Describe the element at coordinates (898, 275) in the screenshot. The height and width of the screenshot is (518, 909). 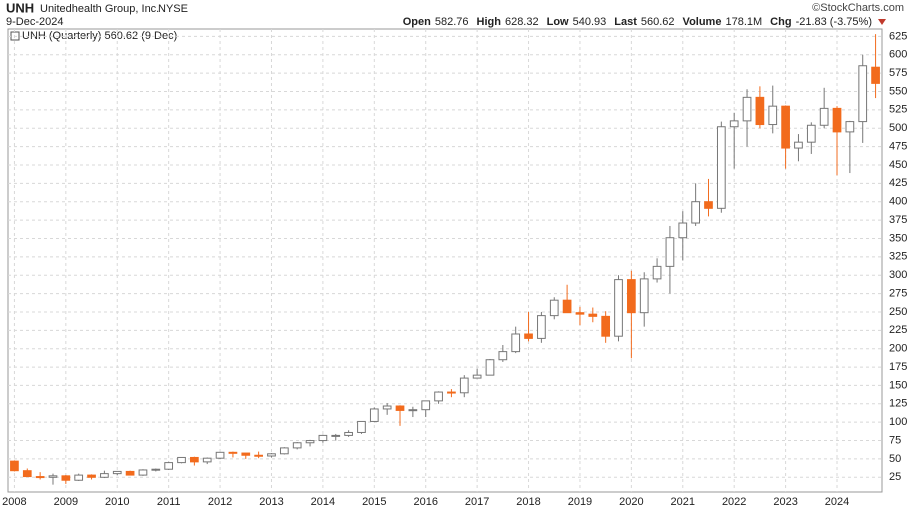
I see `y-tick-label: 300` at that location.